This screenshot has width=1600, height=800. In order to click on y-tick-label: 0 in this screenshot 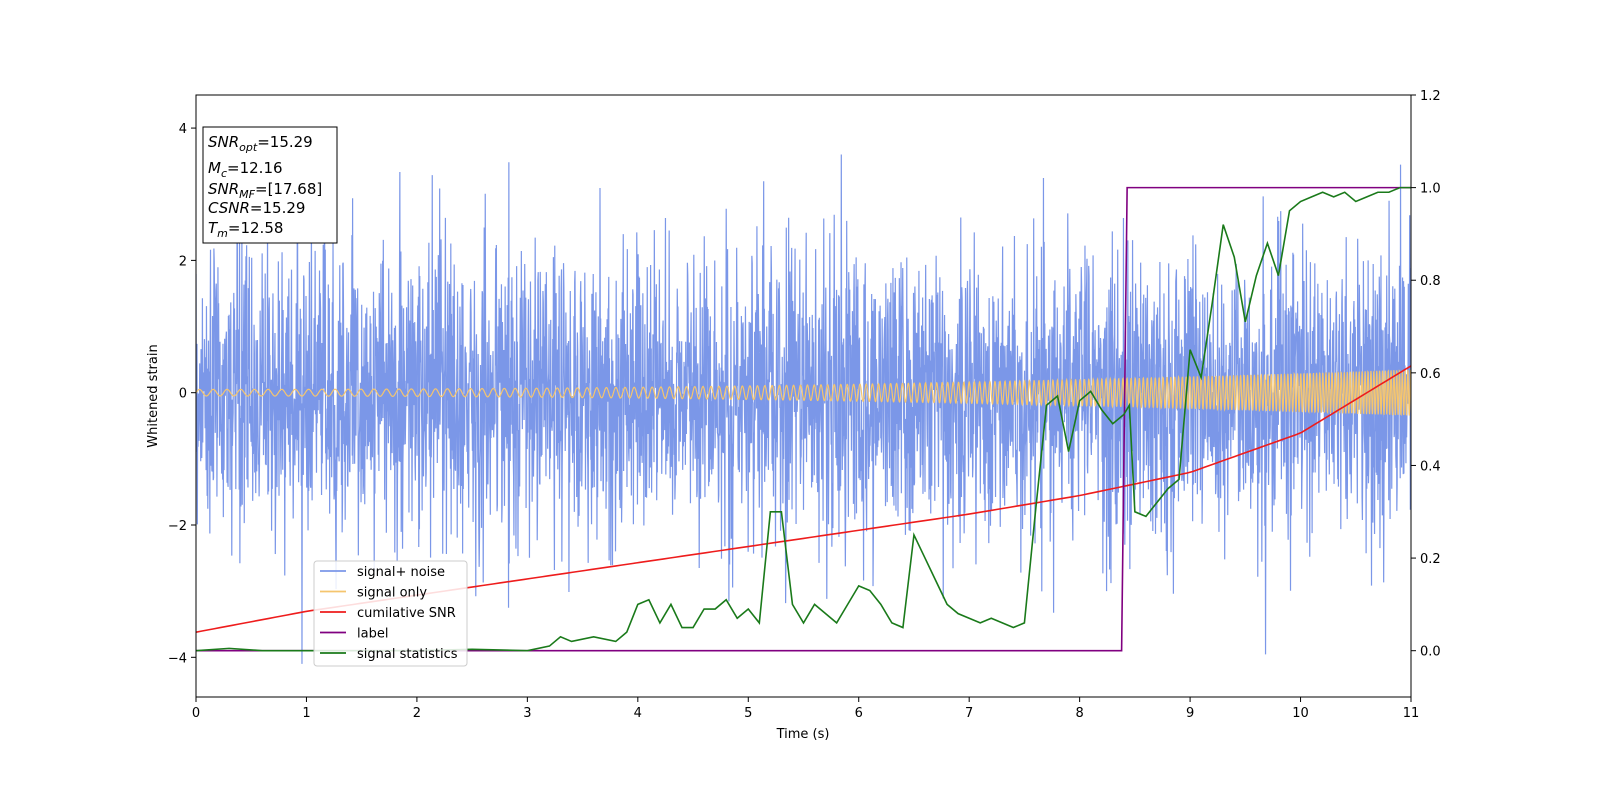, I will do `click(183, 394)`.